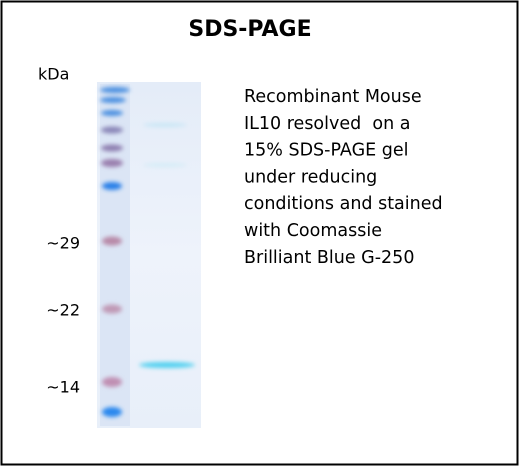 The image size is (520, 467). Describe the element at coordinates (333, 97) in the screenshot. I see `description-line: Recombinant Mouse` at that location.